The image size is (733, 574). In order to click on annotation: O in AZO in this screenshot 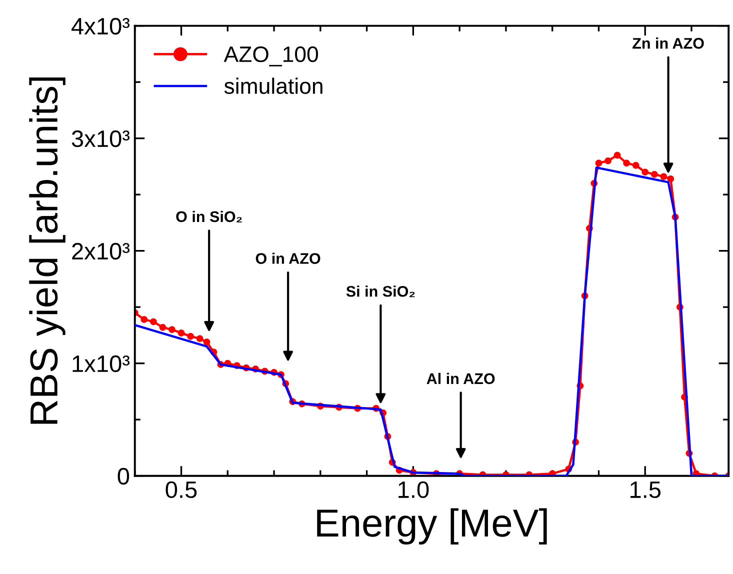, I will do `click(288, 258)`.